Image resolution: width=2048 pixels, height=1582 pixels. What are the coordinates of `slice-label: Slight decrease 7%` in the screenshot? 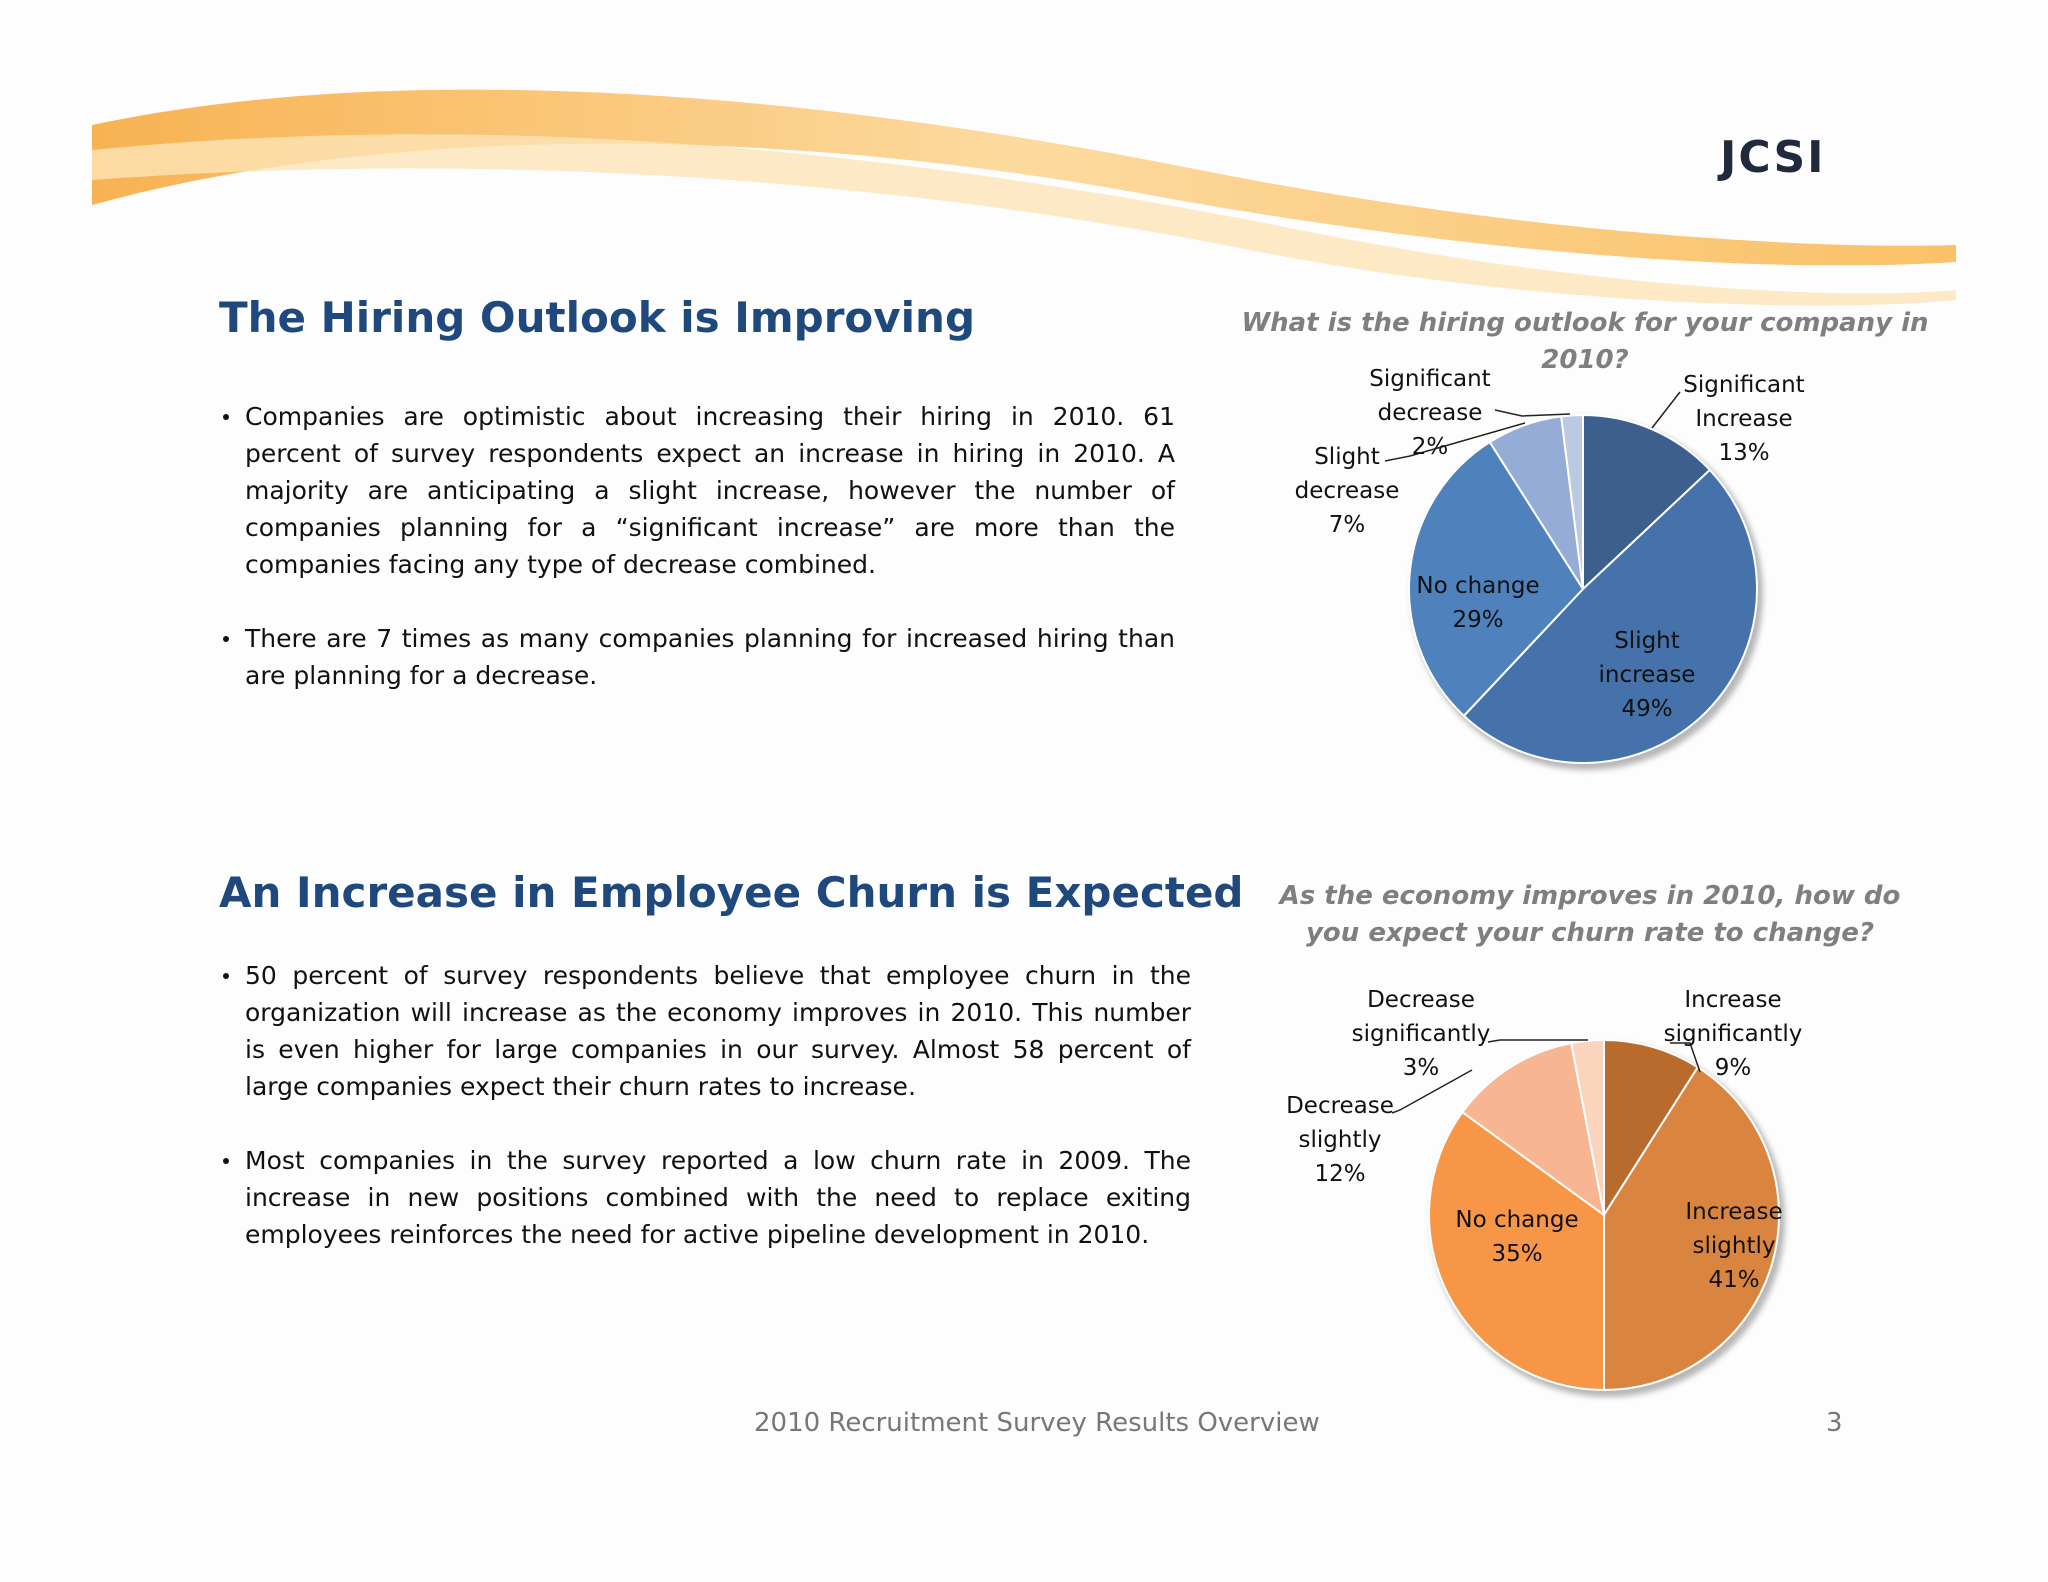 It's located at (1347, 491).